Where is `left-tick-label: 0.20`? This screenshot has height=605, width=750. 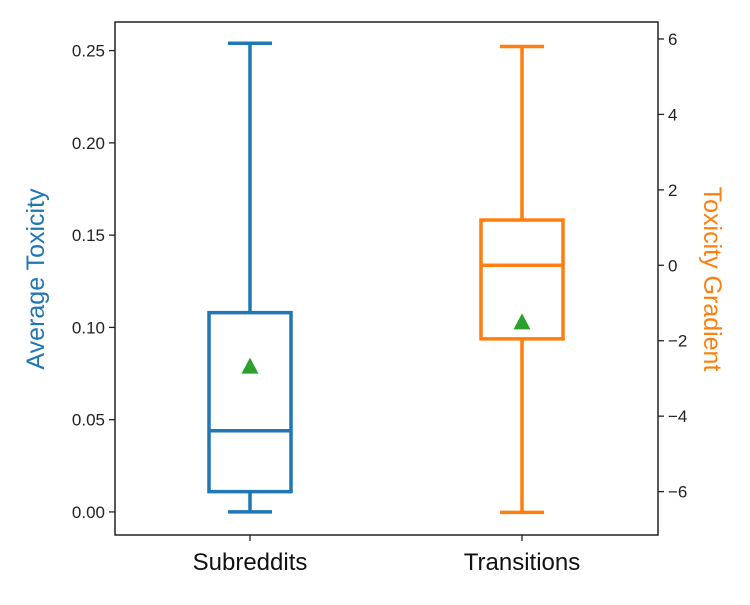 left-tick-label: 0.20 is located at coordinates (88, 143).